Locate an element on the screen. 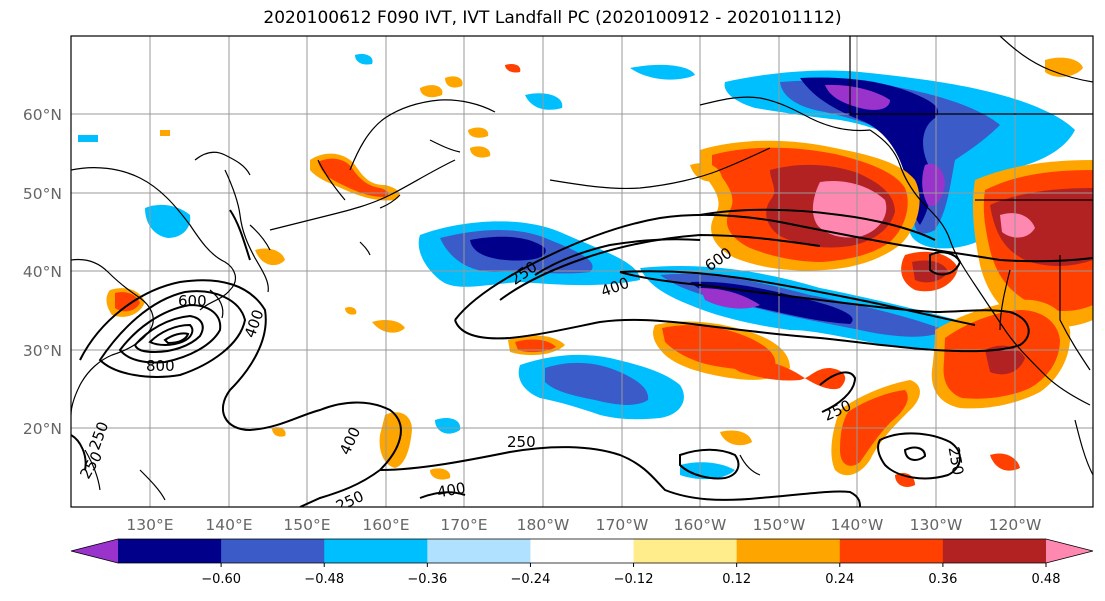 This screenshot has height=601, width=1105. lat-label-50n: 50°N is located at coordinates (42, 194).